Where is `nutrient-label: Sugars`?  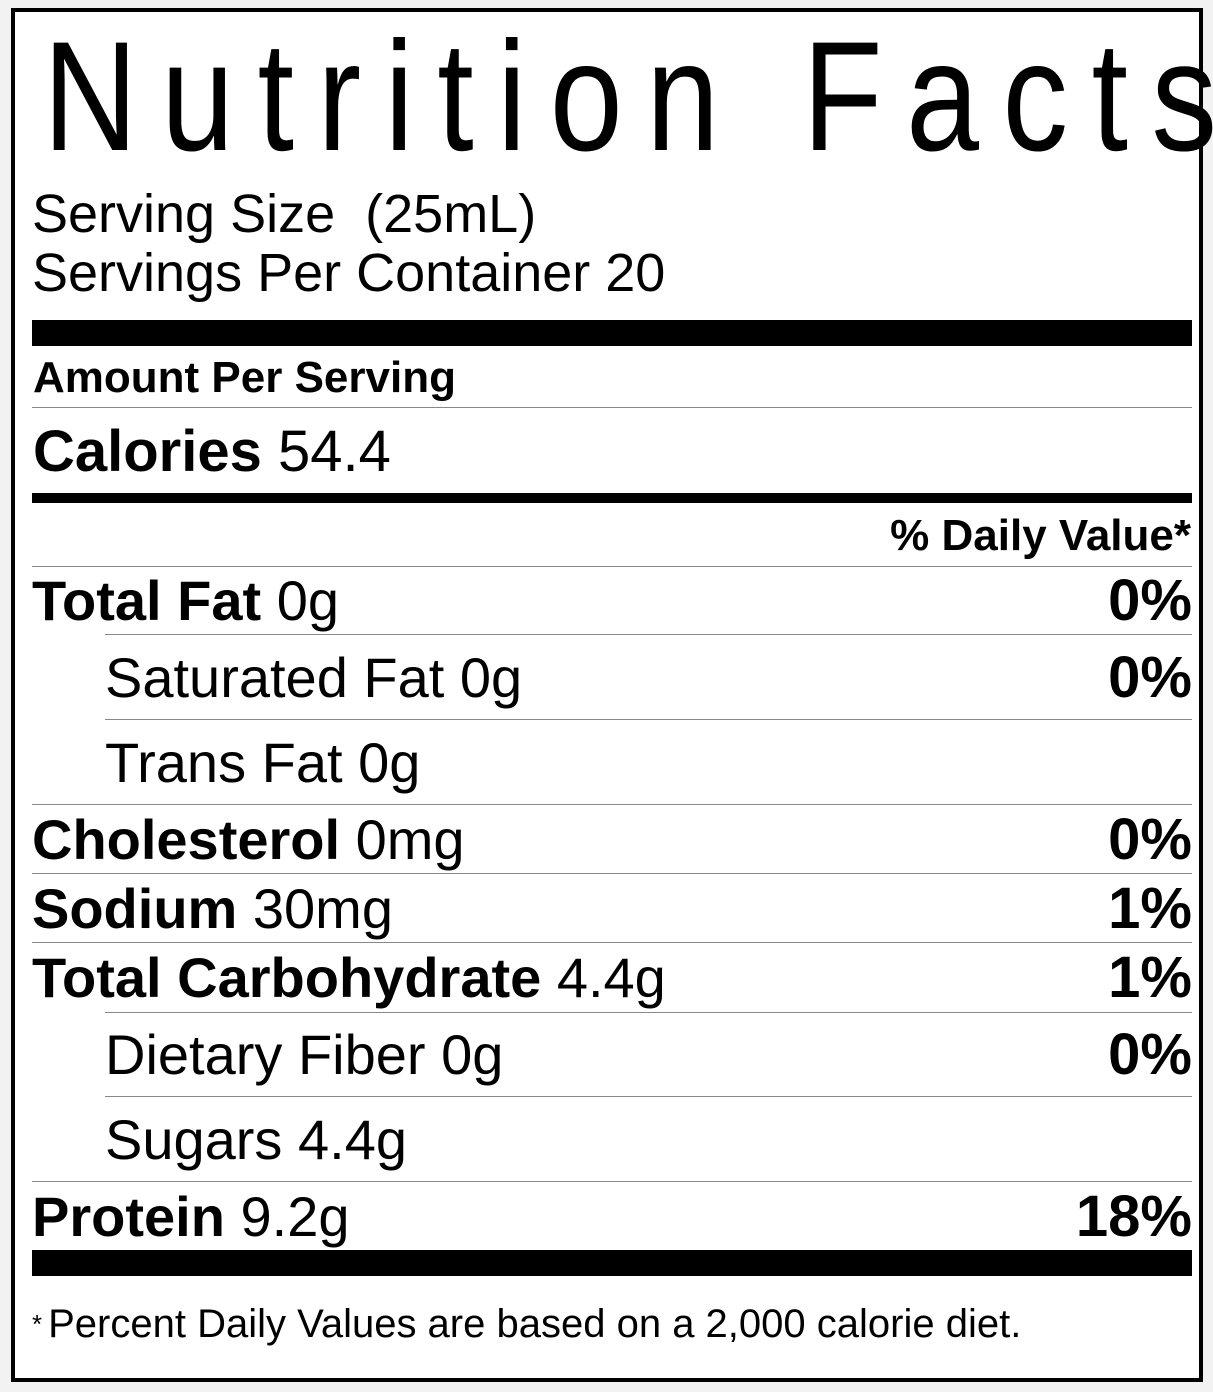 nutrient-label: Sugars is located at coordinates (194, 1139).